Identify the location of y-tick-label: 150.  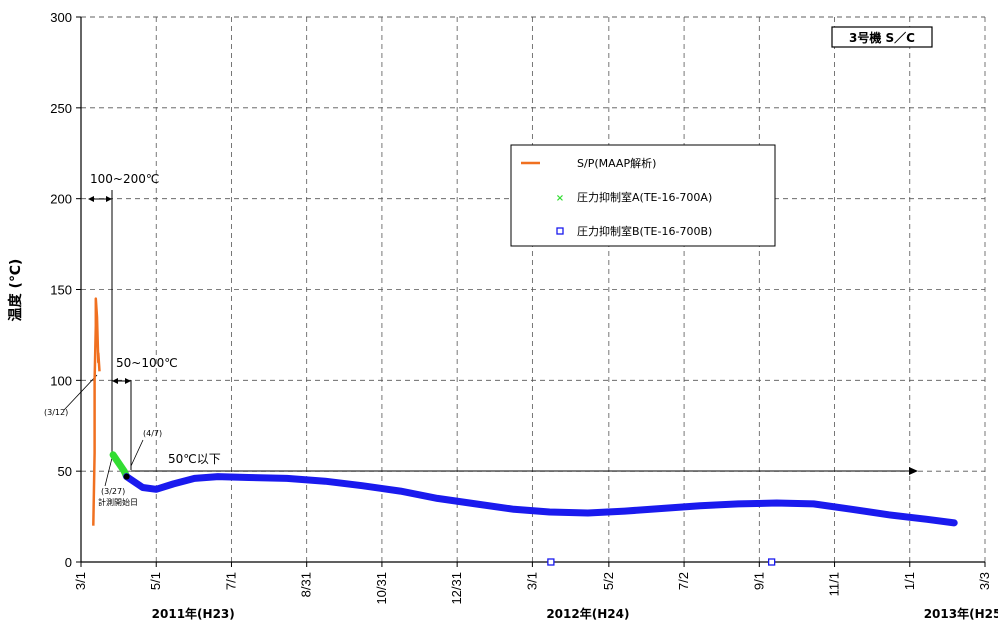
(61, 290).